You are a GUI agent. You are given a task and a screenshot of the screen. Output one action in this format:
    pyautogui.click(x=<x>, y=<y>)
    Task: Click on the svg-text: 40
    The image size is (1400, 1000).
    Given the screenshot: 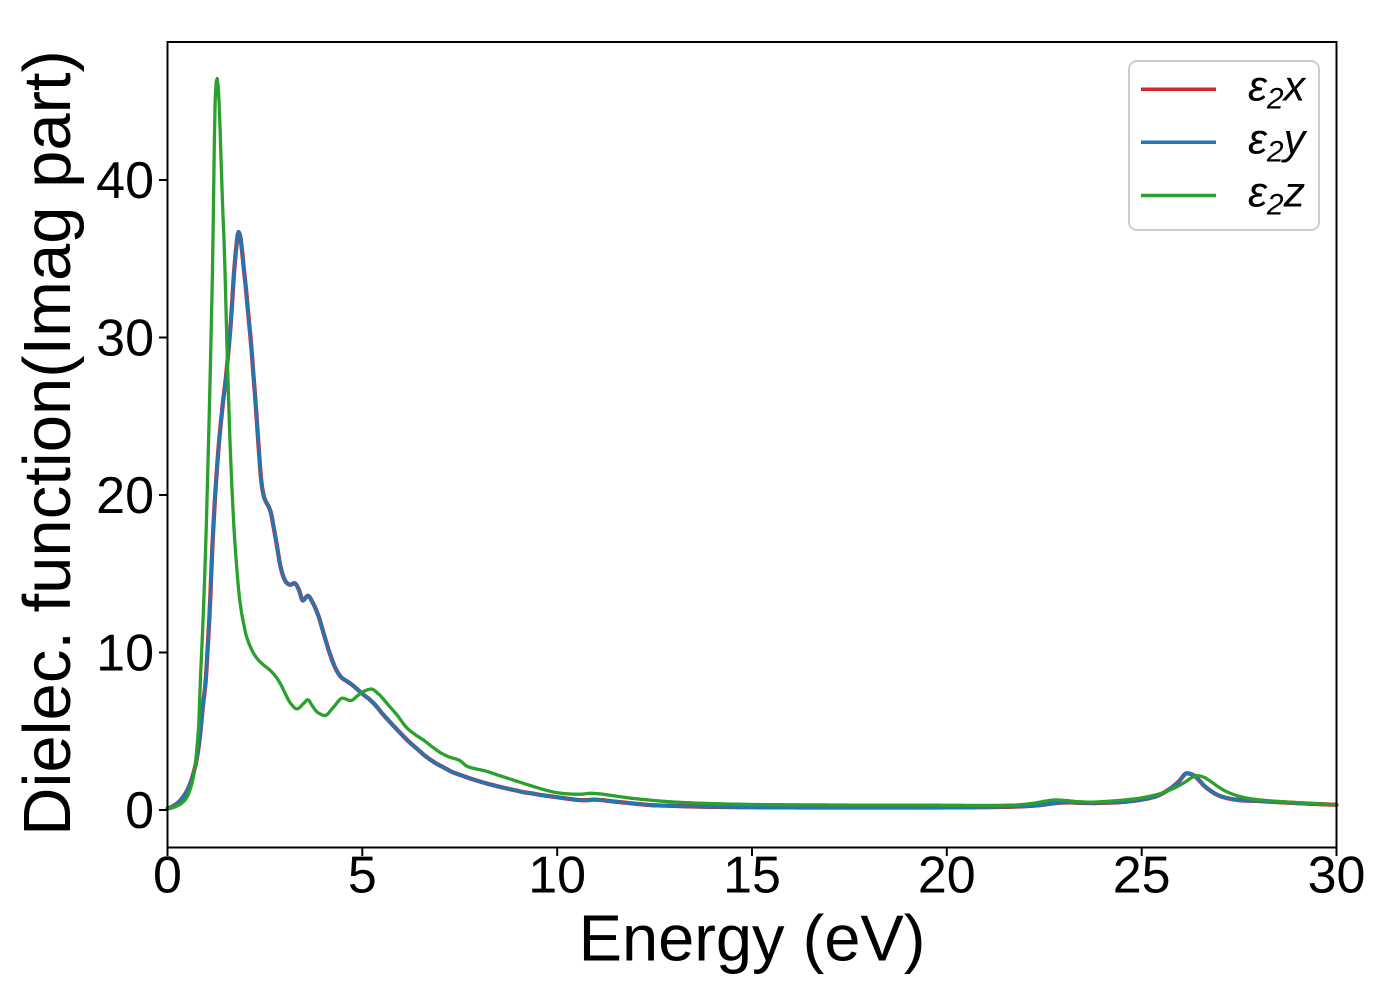 What is the action you would take?
    pyautogui.click(x=125, y=181)
    